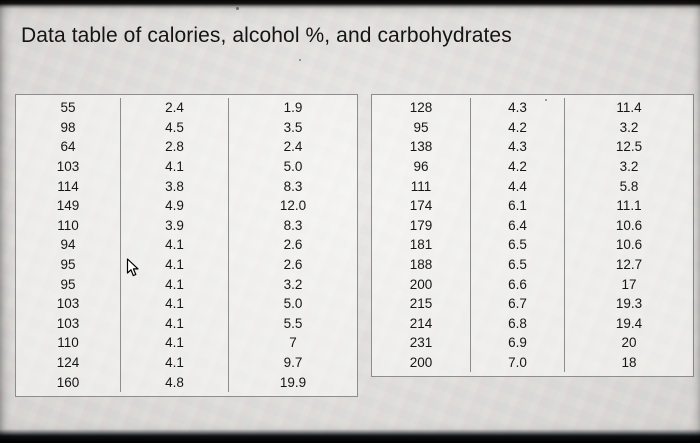  I want to click on table-cell: 4.5, so click(174, 127).